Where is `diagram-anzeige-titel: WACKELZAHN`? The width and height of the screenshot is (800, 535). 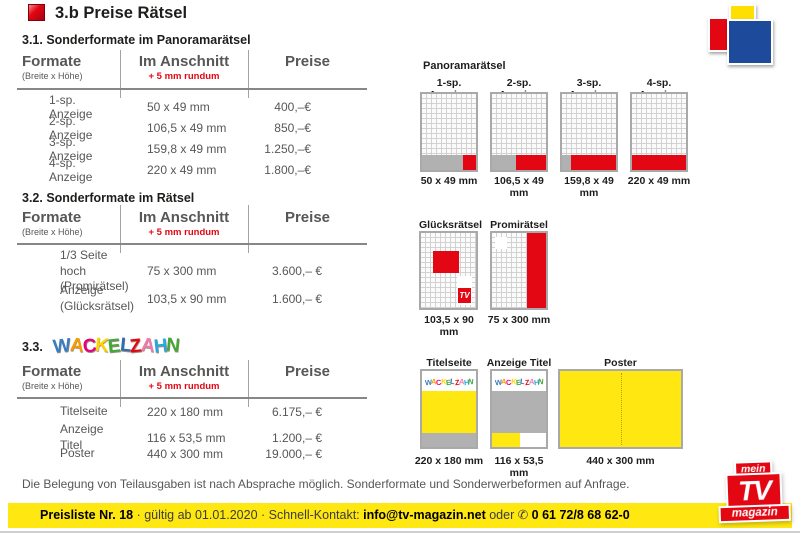 diagram-anzeige-titel: WACKELZAHN is located at coordinates (519, 409).